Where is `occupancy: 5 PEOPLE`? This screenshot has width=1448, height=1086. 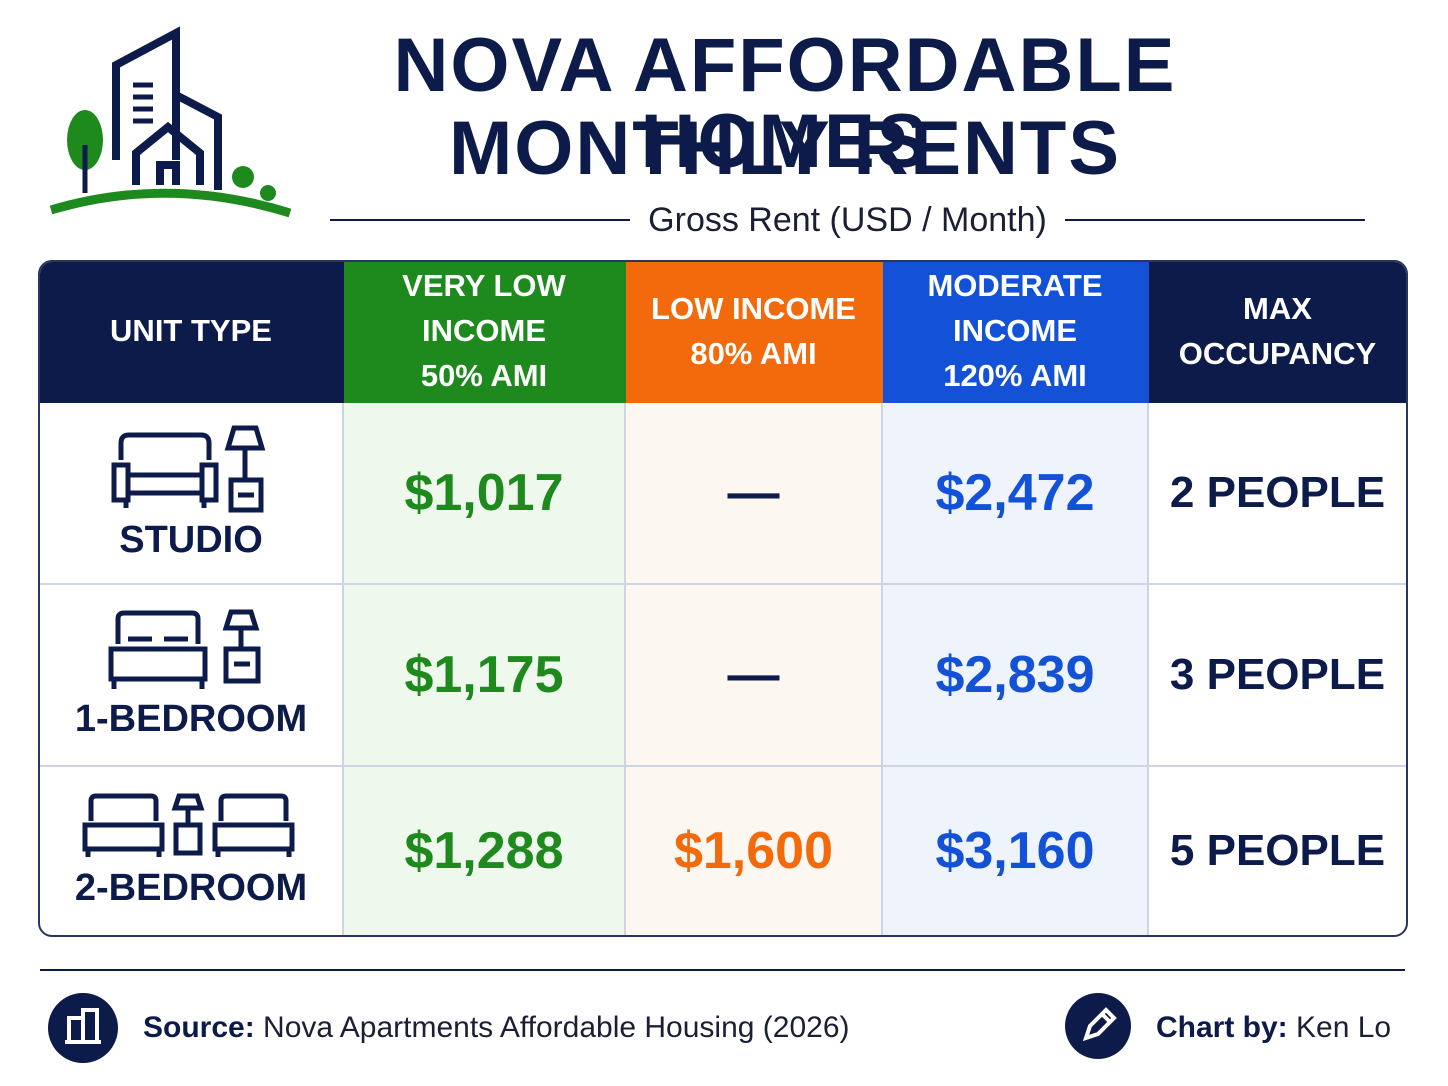 occupancy: 5 PEOPLE is located at coordinates (1277, 850).